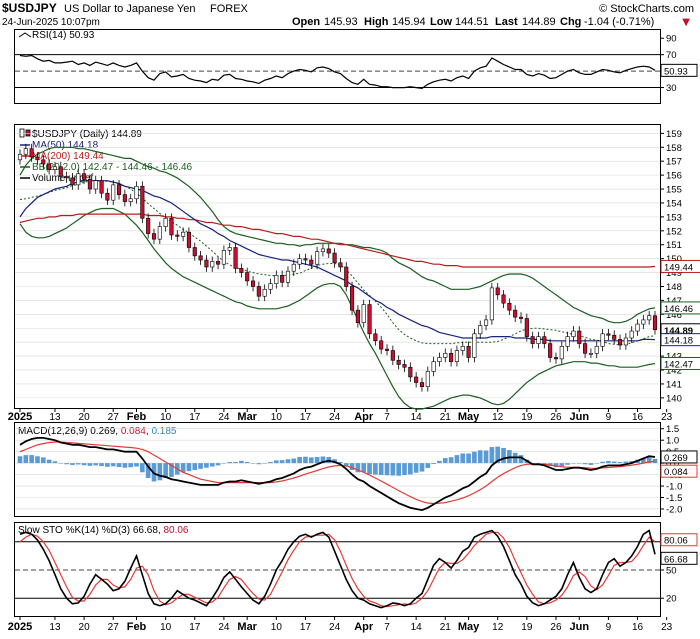 This screenshot has width=700, height=639. I want to click on price-tag-142.47-box, so click(680, 363).